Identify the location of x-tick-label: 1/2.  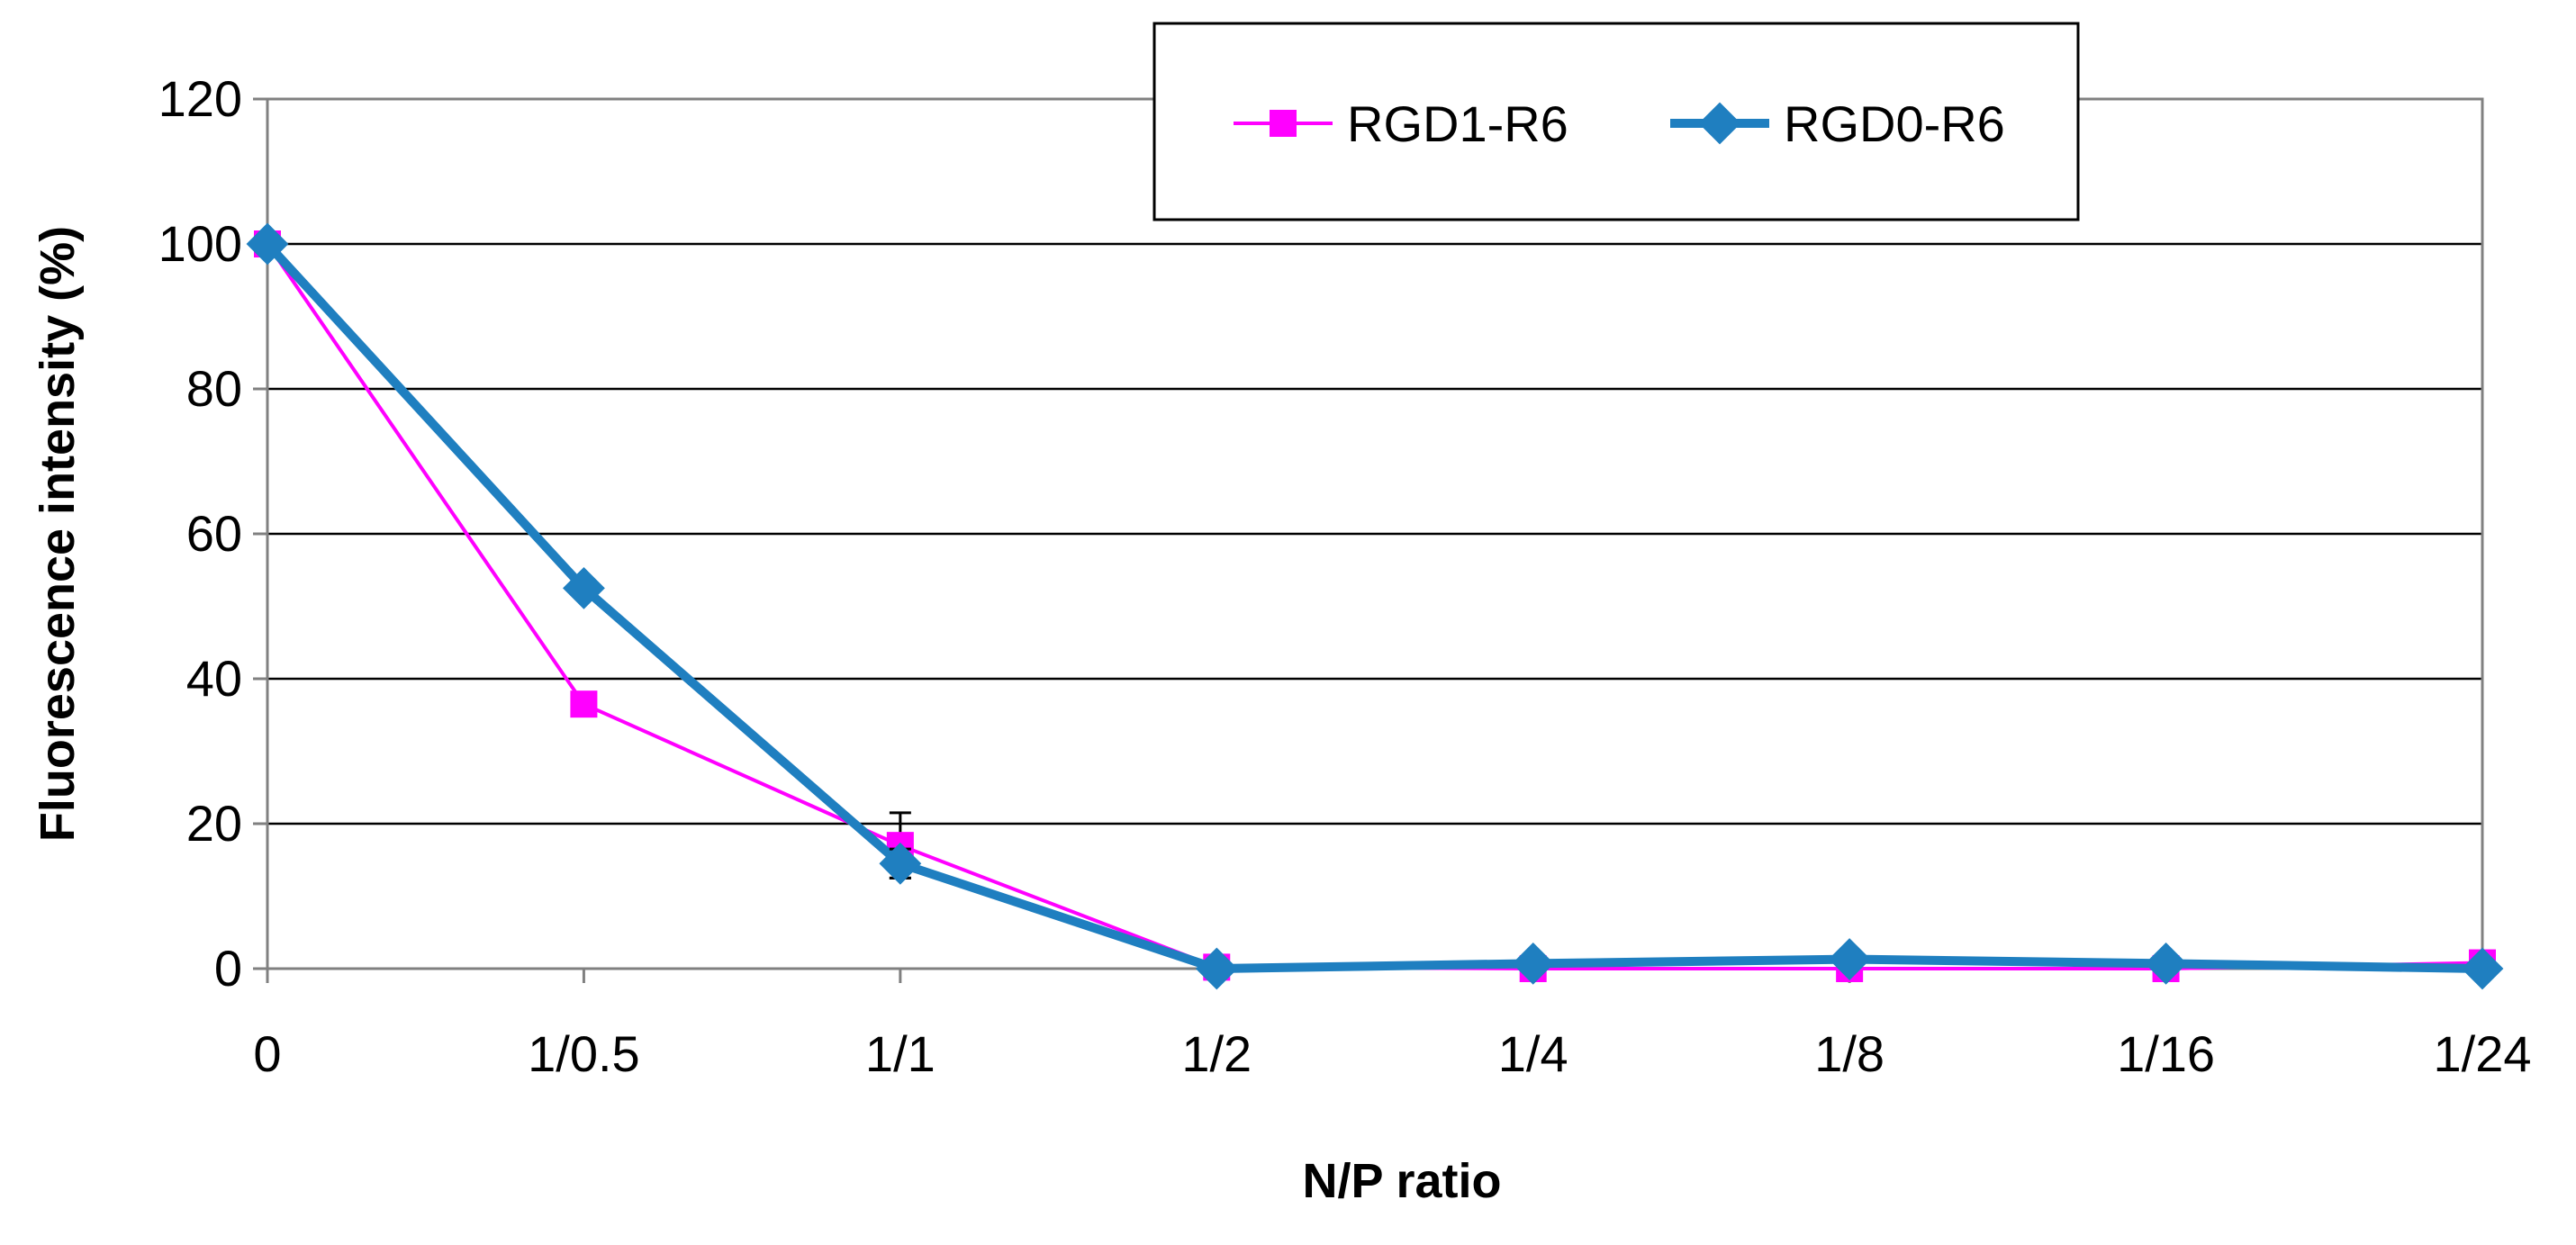
(1216, 1053).